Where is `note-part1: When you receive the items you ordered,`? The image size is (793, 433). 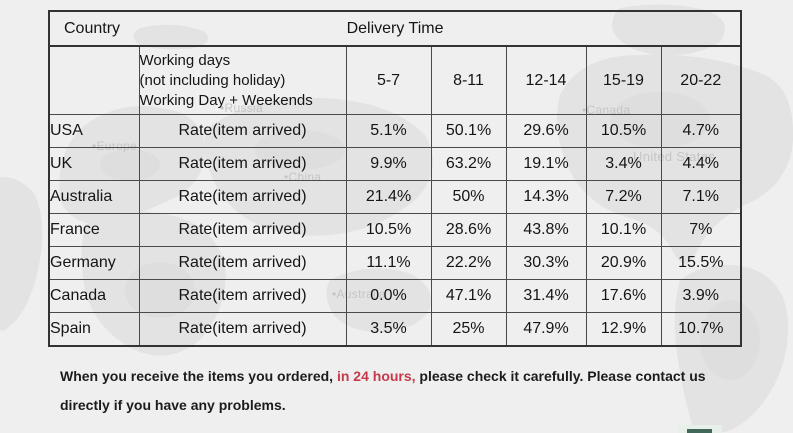 note-part1: When you receive the items you ordered, is located at coordinates (198, 376).